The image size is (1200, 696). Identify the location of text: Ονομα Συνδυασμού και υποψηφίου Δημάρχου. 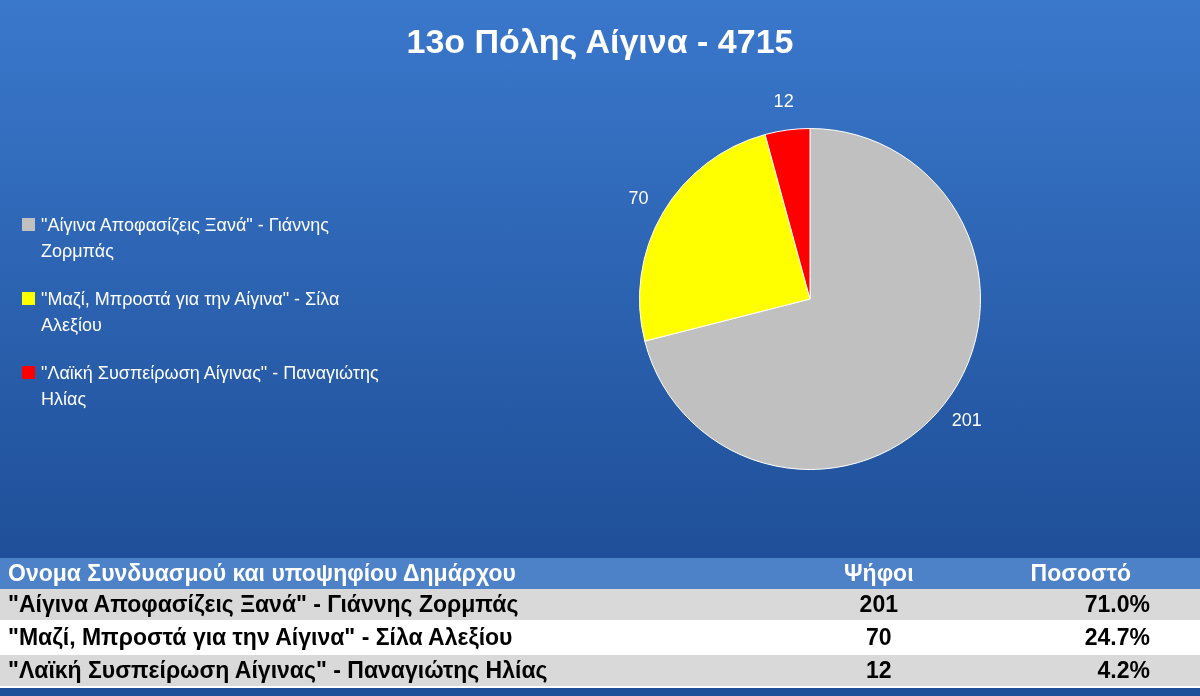
(398, 573).